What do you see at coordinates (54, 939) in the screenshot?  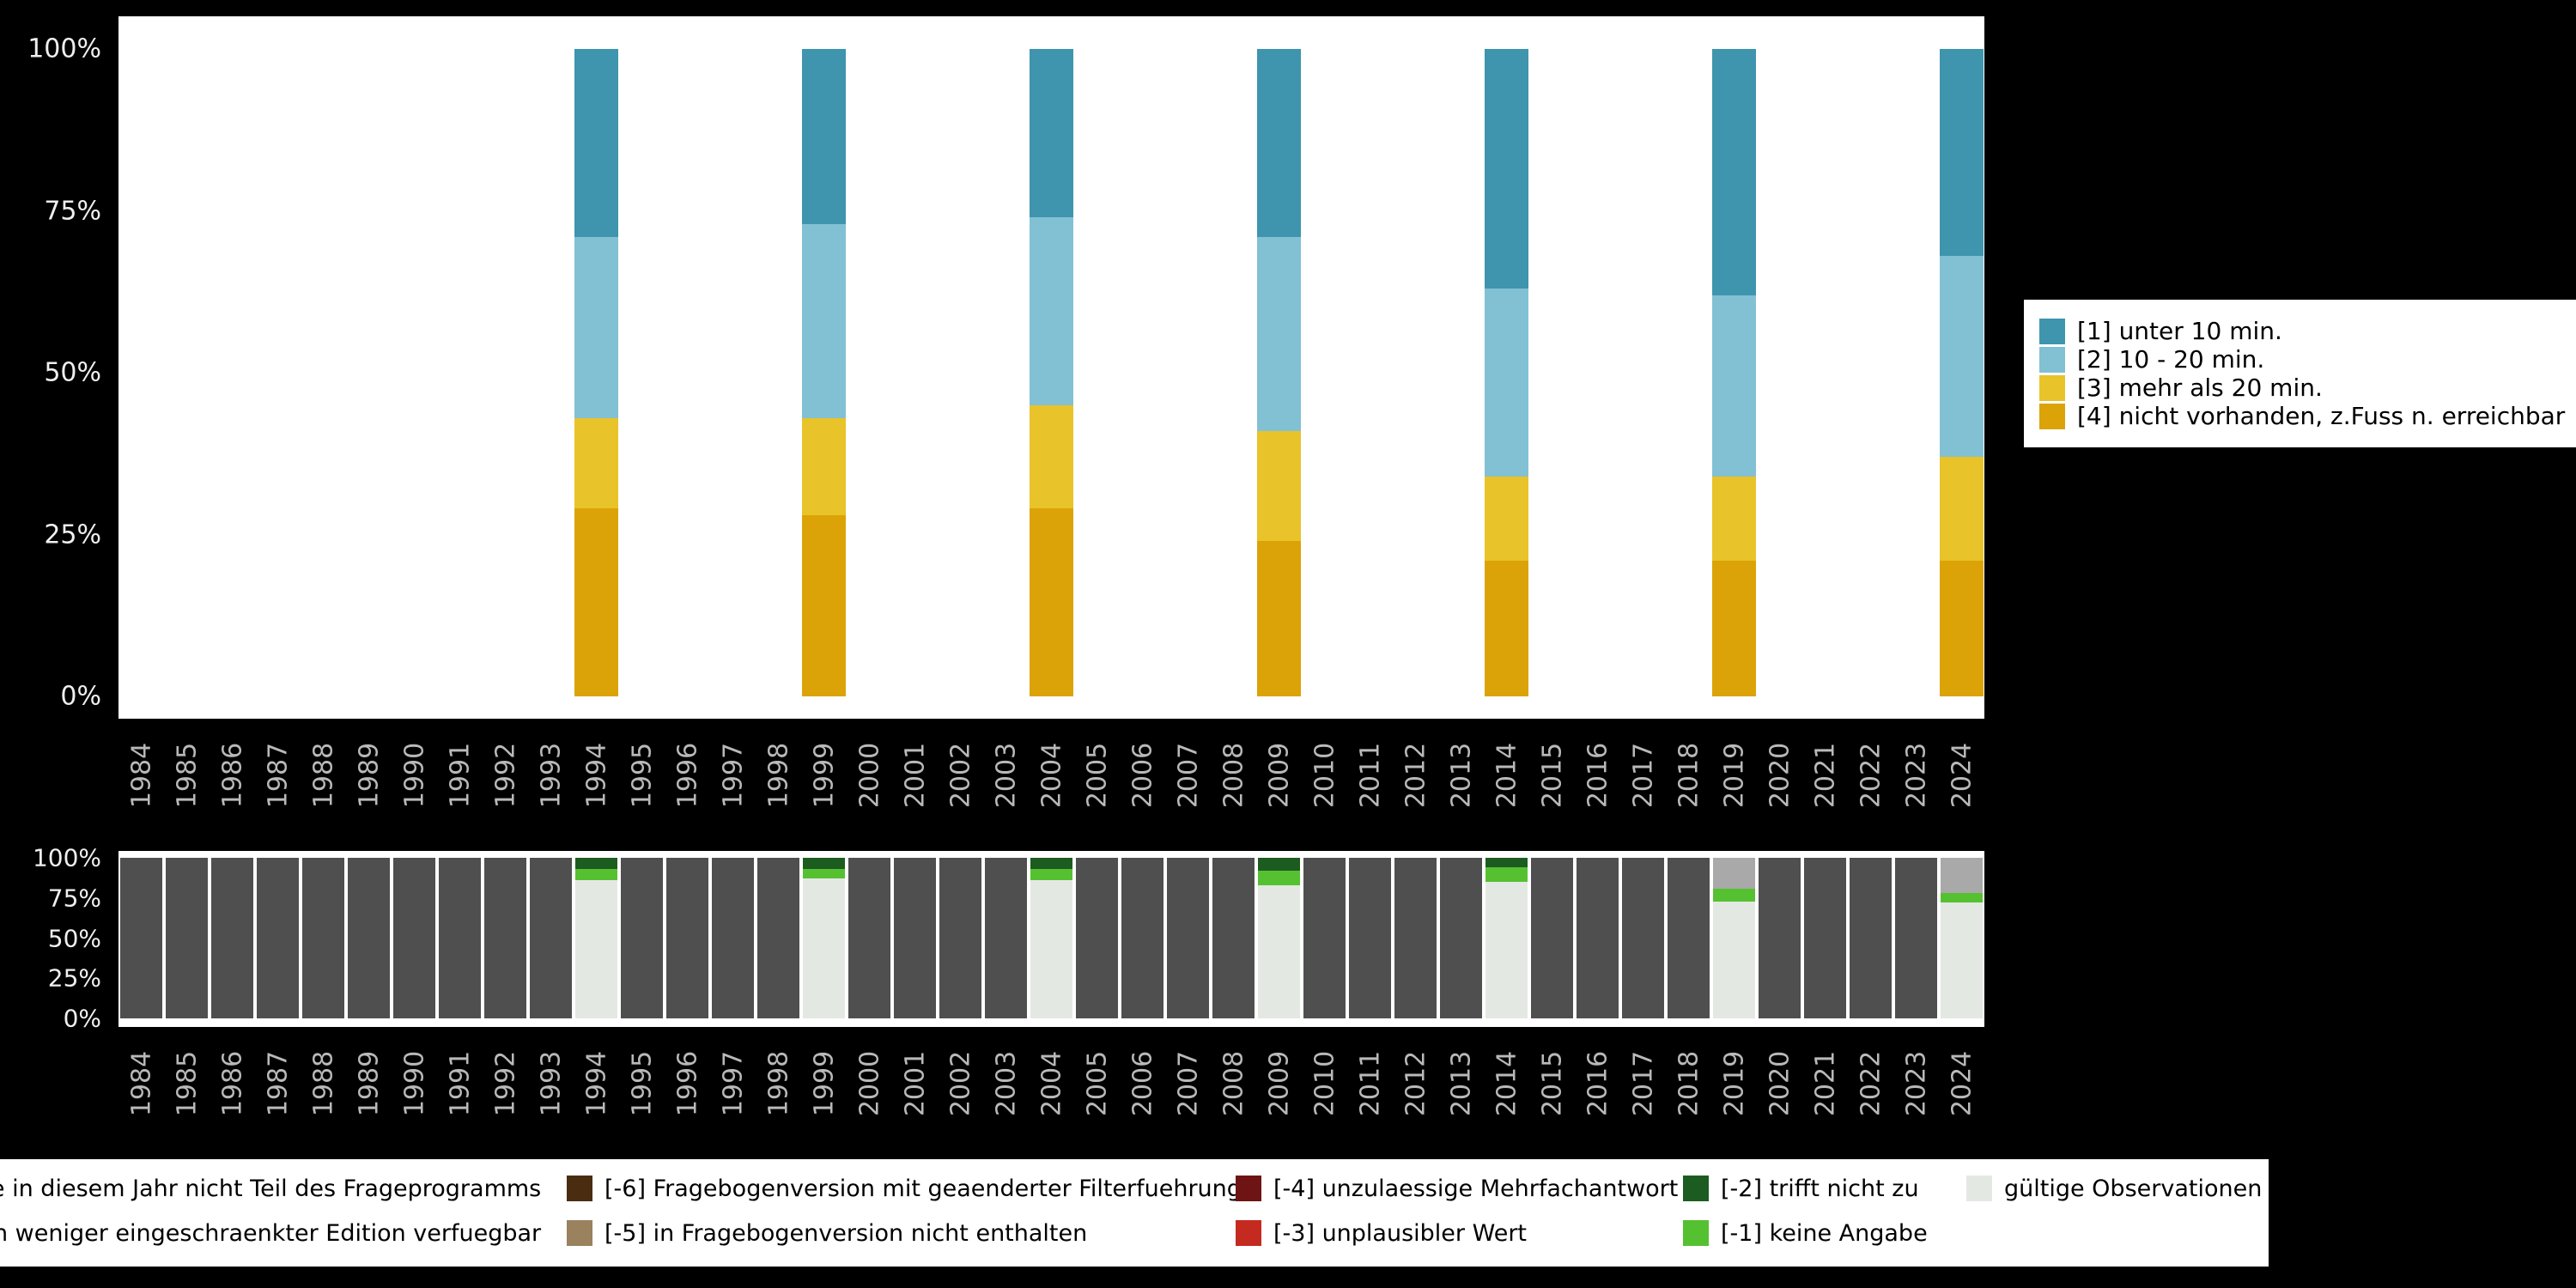 I see `missing-chart-y-axis: 100% 75% 50% 25% 0%` at bounding box center [54, 939].